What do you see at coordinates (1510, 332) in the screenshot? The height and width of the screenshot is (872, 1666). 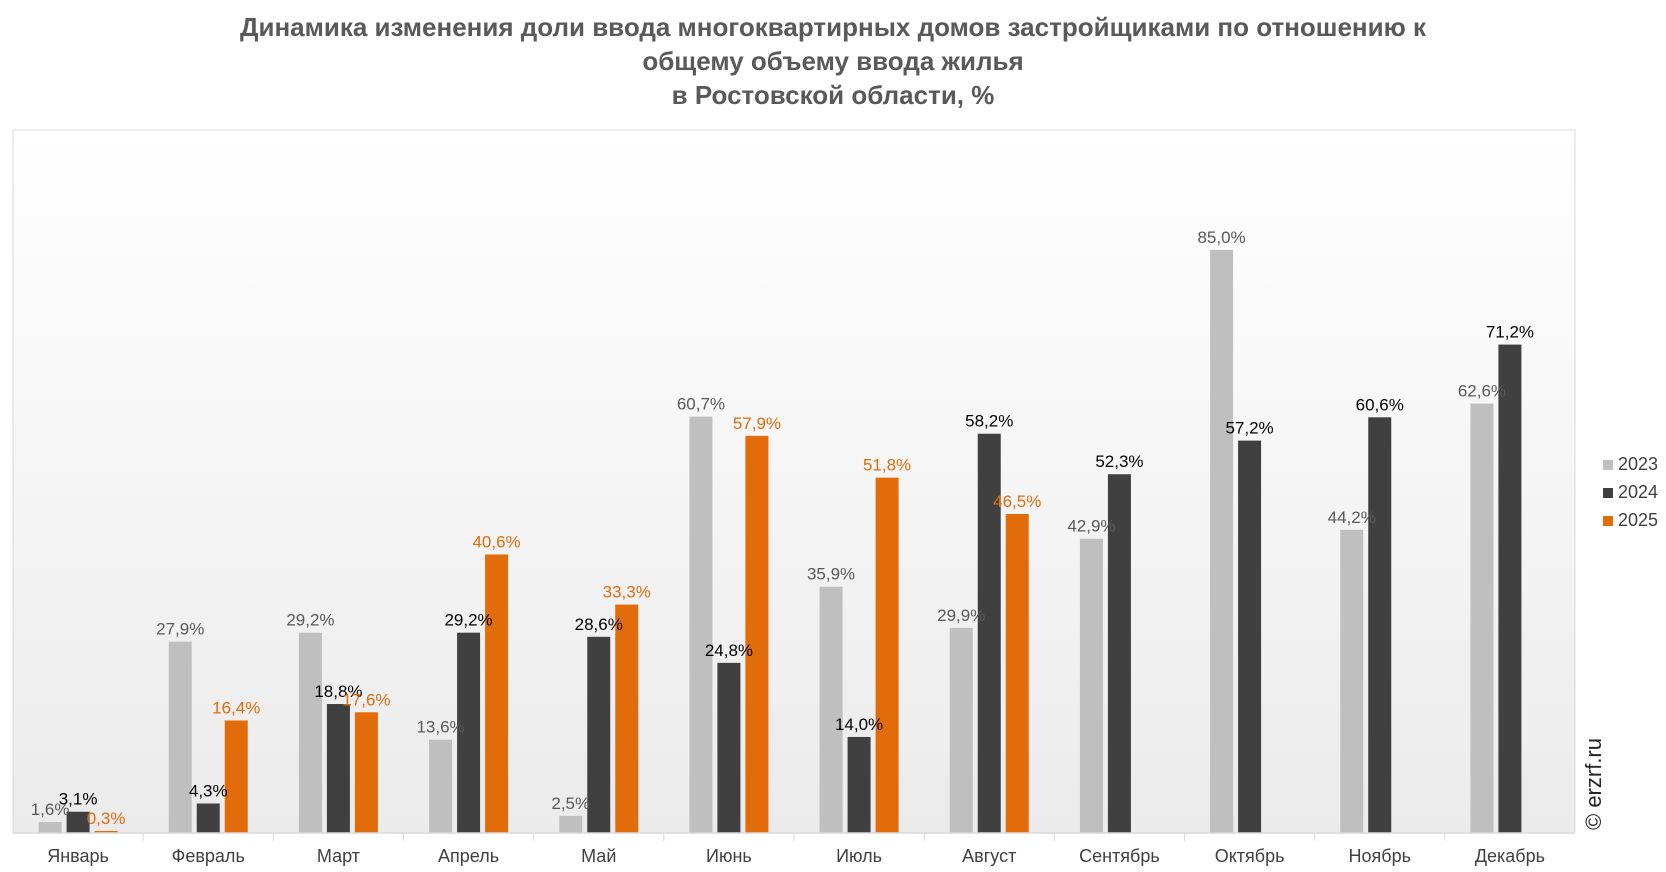 I see `data-label-2024: 71,2%` at bounding box center [1510, 332].